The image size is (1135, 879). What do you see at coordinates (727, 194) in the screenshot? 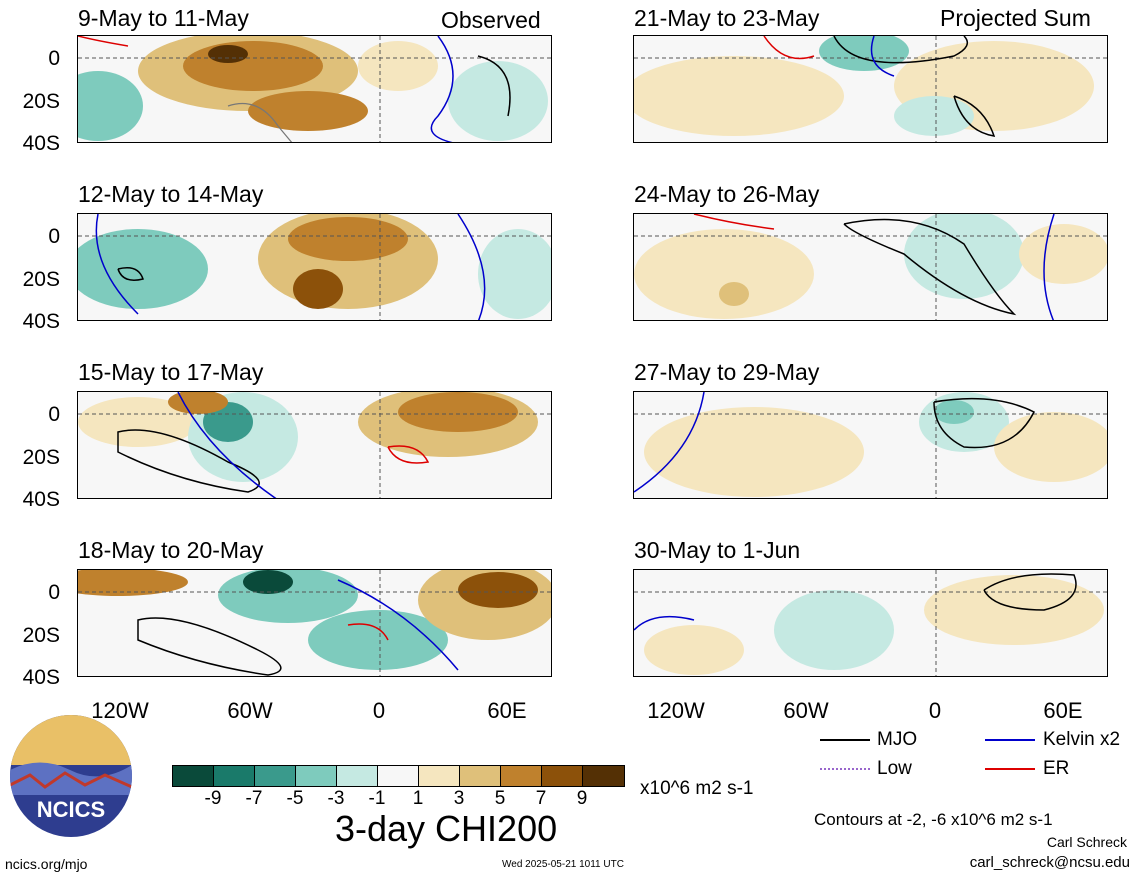
I see `panel-title: 24-May to 26-May` at bounding box center [727, 194].